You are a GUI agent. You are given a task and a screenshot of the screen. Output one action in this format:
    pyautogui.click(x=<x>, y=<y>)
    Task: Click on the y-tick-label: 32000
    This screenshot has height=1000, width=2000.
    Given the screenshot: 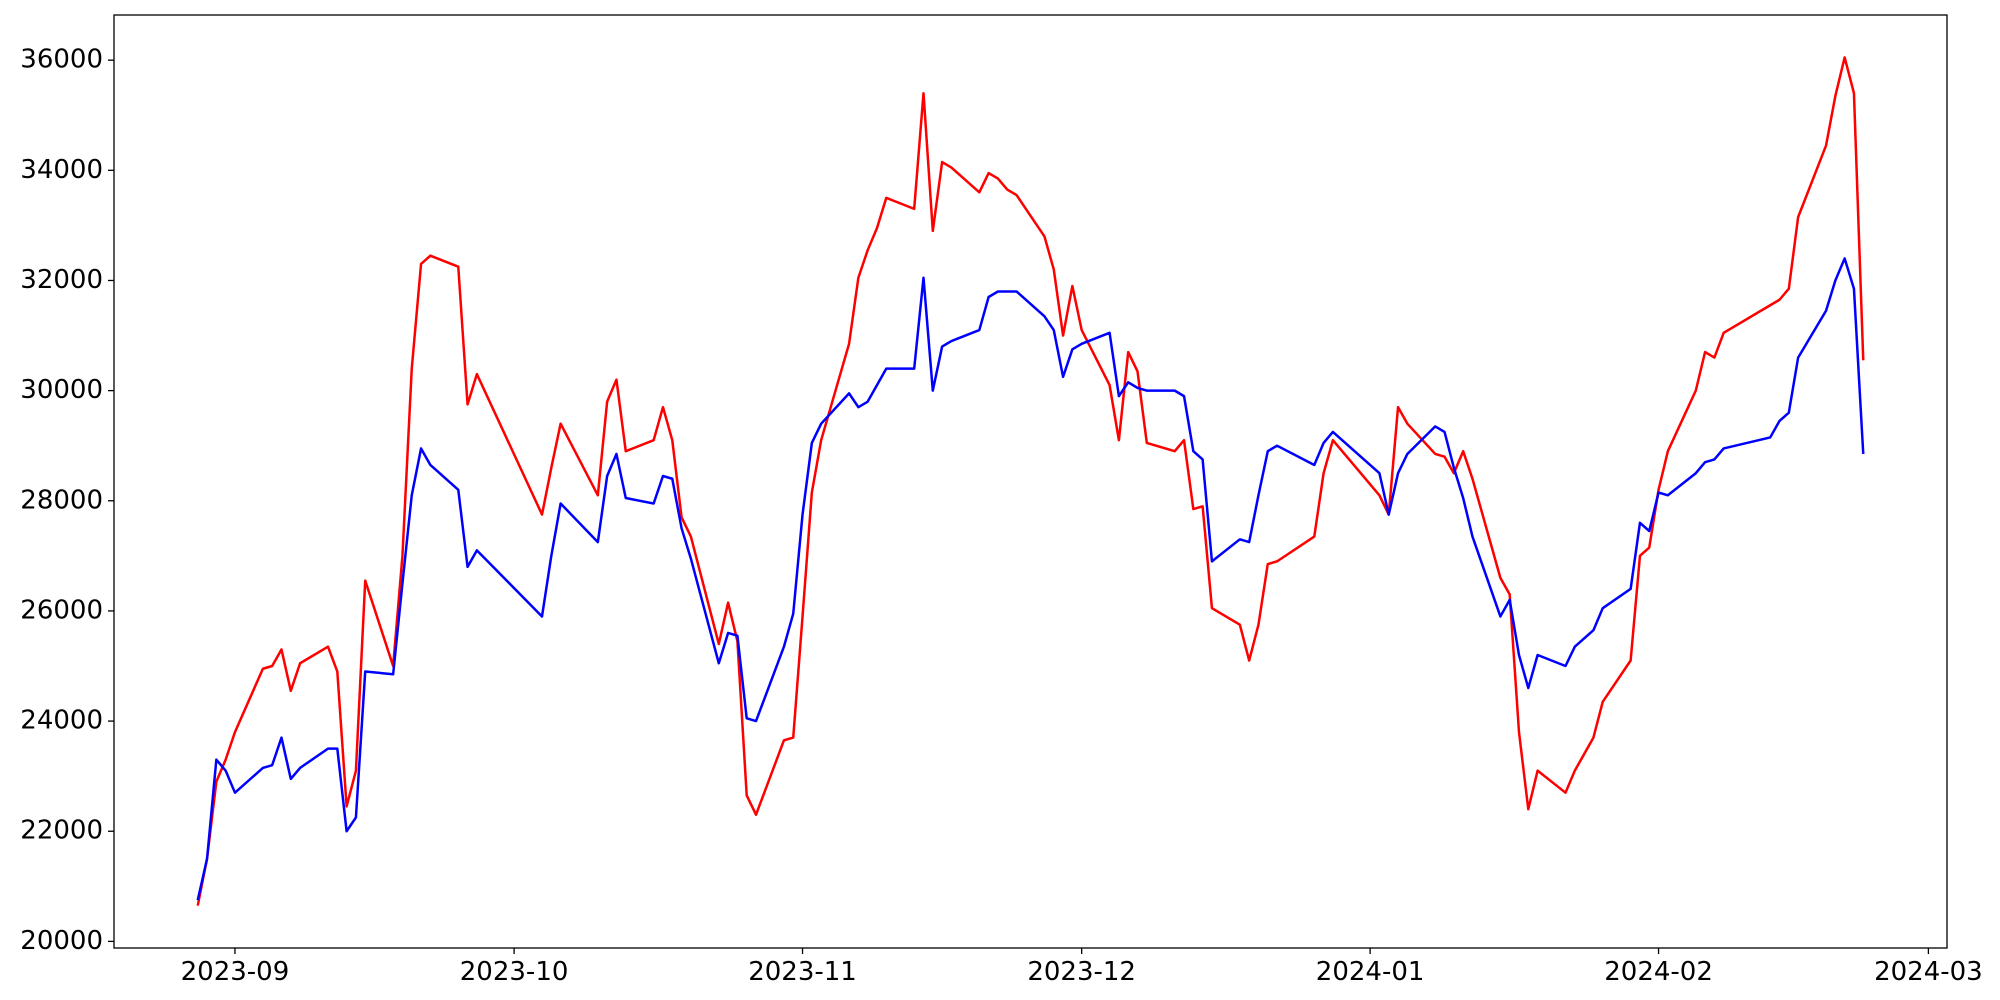 What is the action you would take?
    pyautogui.click(x=61, y=280)
    